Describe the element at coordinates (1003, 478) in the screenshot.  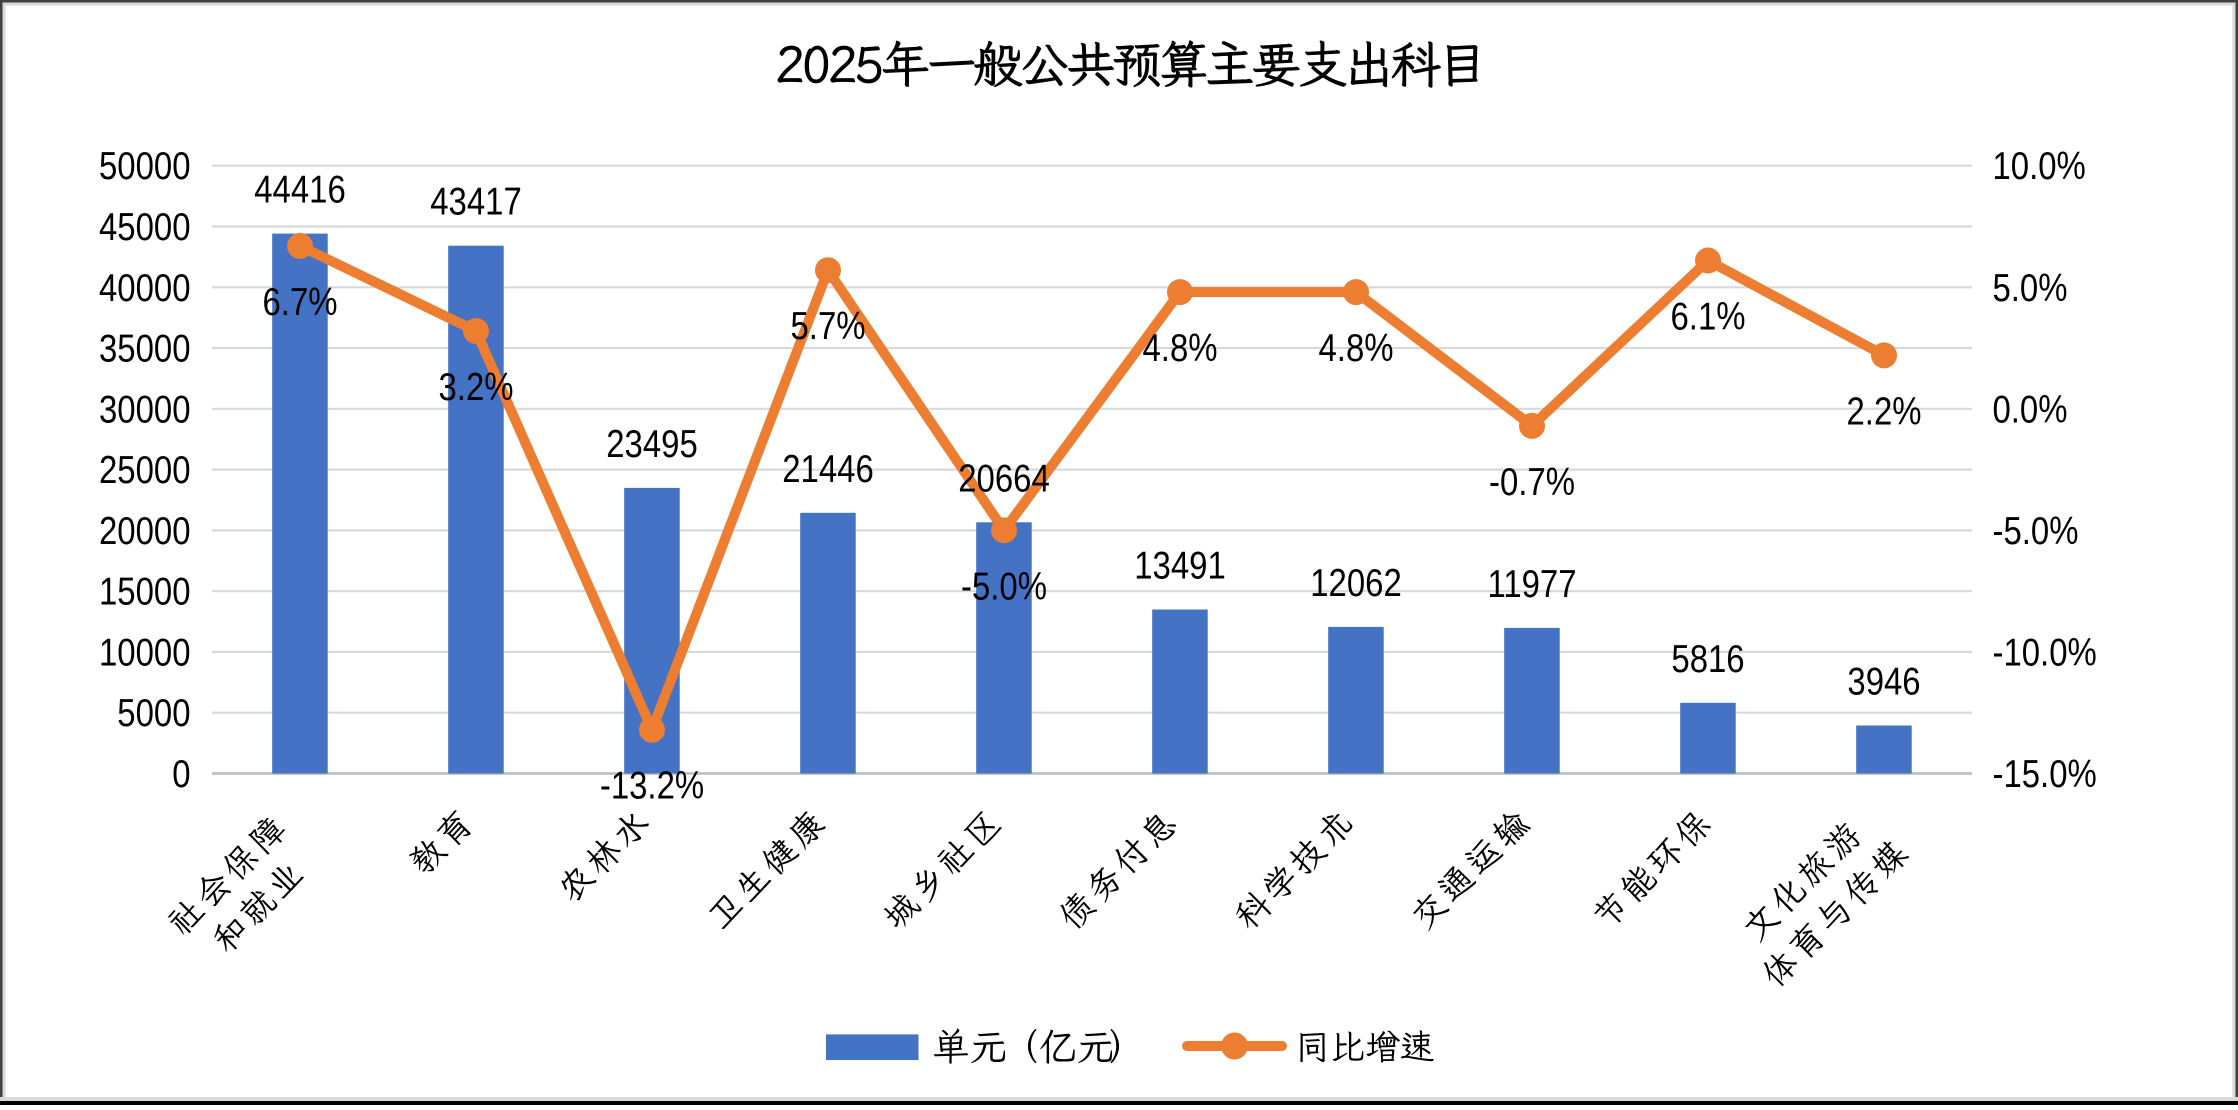
I see `svg-text: 20664` at that location.